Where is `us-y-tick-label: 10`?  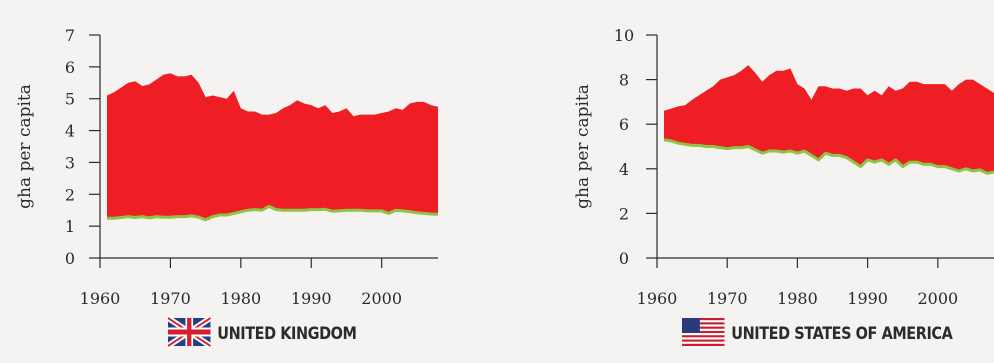 us-y-tick-label: 10 is located at coordinates (624, 35).